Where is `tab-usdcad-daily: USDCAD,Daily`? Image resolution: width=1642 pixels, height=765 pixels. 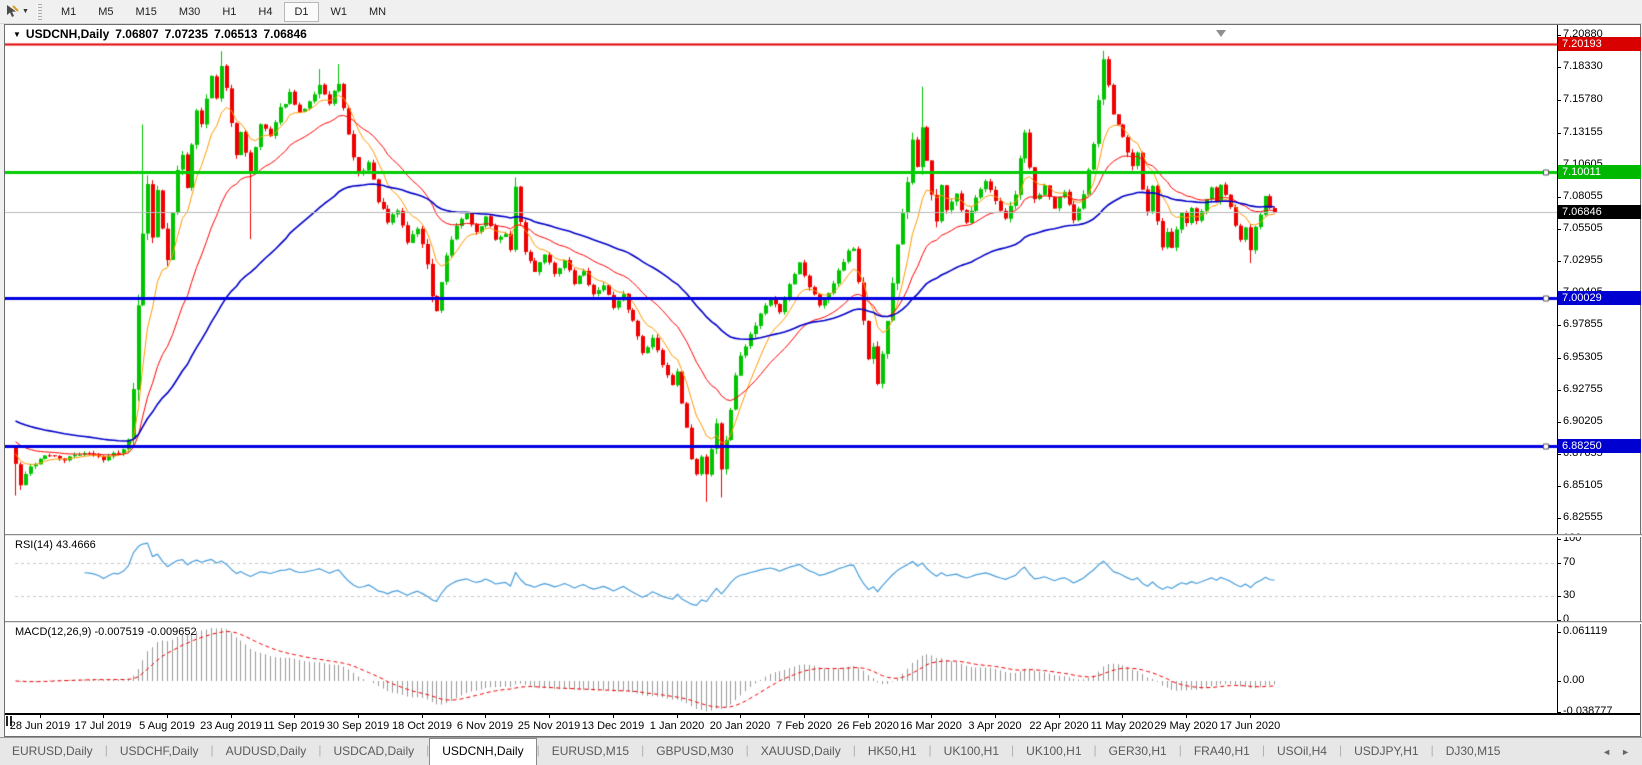 tab-usdcad-daily: USDCAD,Daily is located at coordinates (374, 751).